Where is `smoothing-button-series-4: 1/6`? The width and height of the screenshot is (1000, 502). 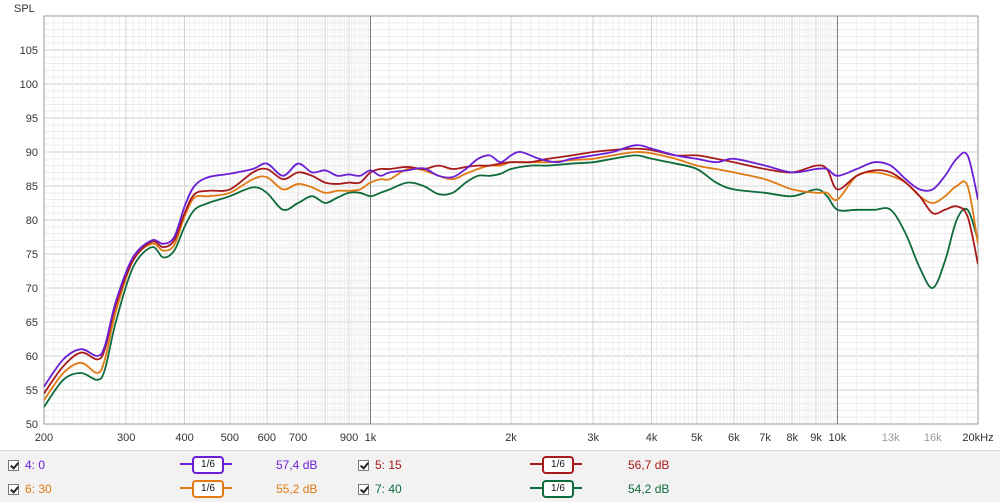
smoothing-button-series-4: 1/6 is located at coordinates (558, 489).